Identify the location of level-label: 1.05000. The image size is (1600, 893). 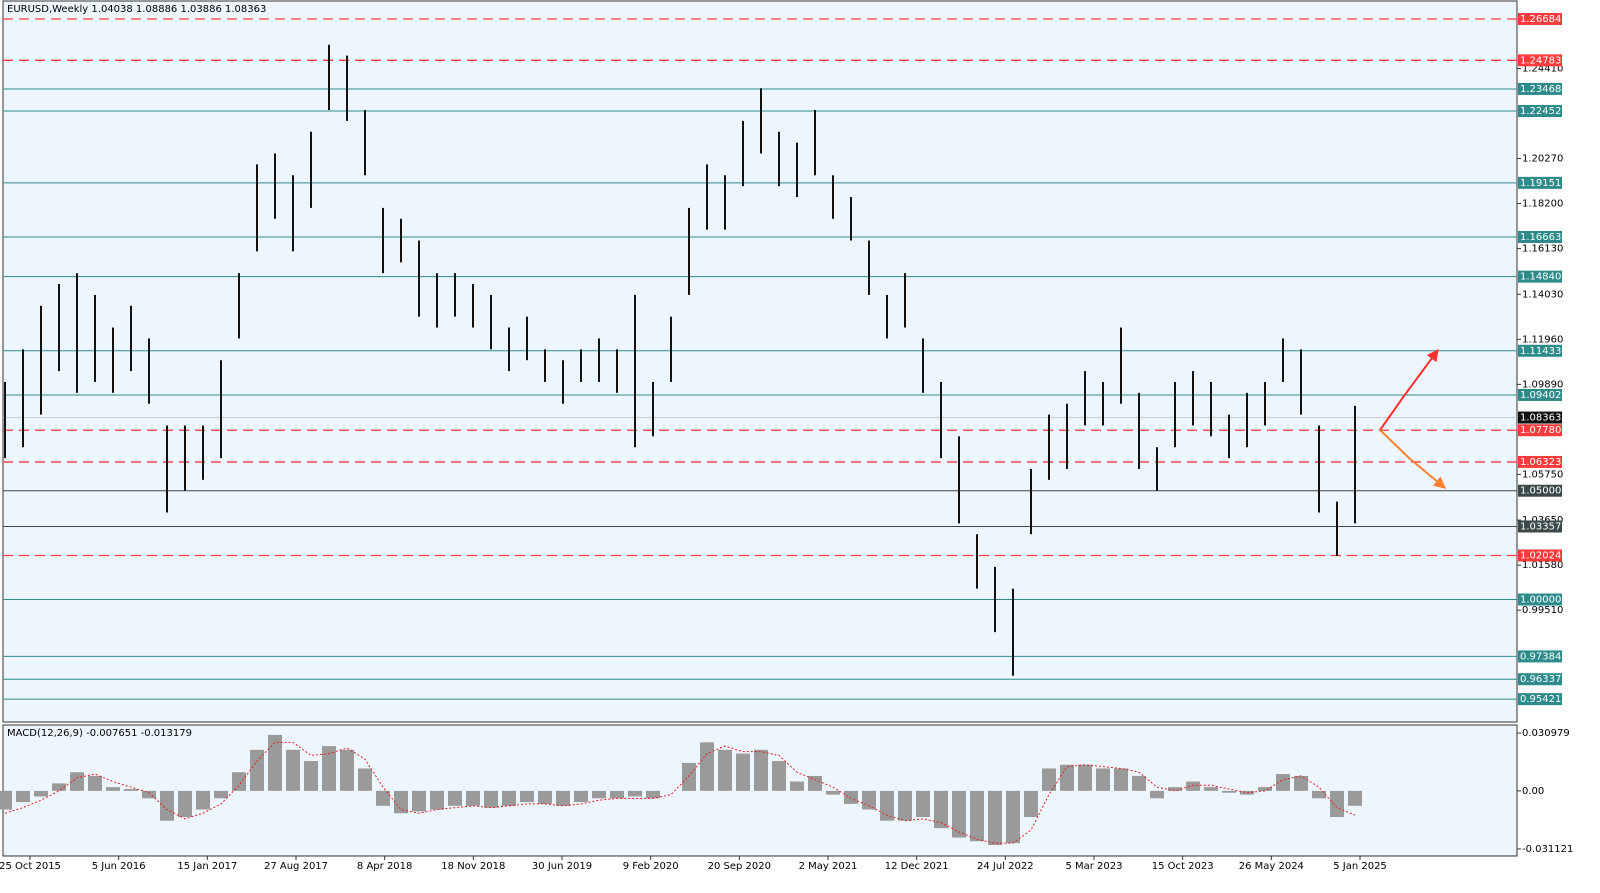
(1540, 491).